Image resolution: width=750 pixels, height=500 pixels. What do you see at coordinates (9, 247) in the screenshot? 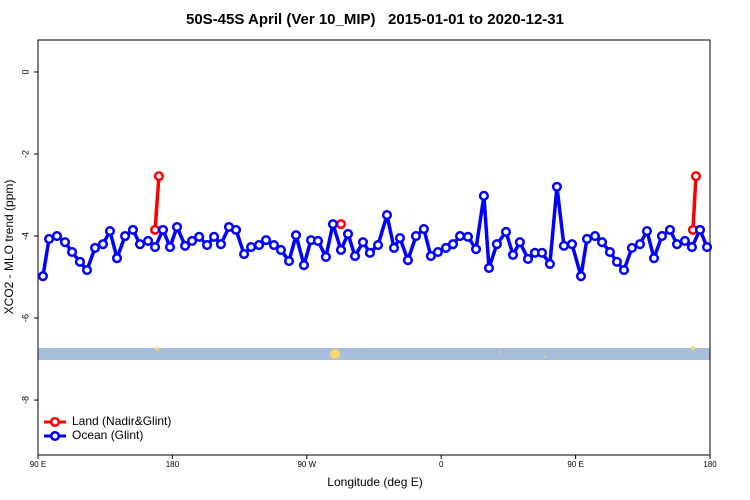
I see `y-axis-label: XCO2 - MLO trend (ppm)` at bounding box center [9, 247].